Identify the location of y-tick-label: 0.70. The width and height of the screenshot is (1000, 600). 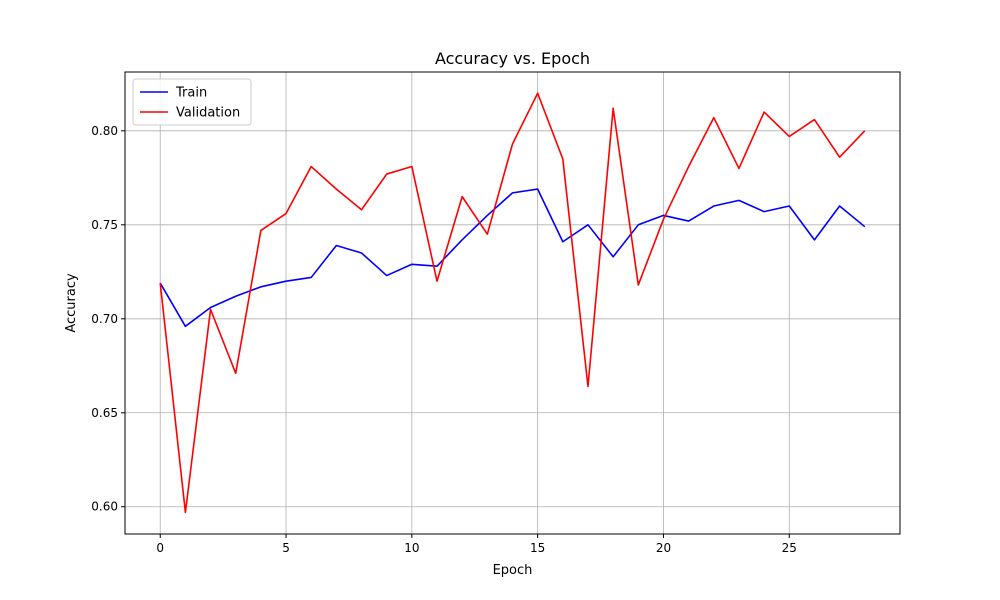
(104, 319).